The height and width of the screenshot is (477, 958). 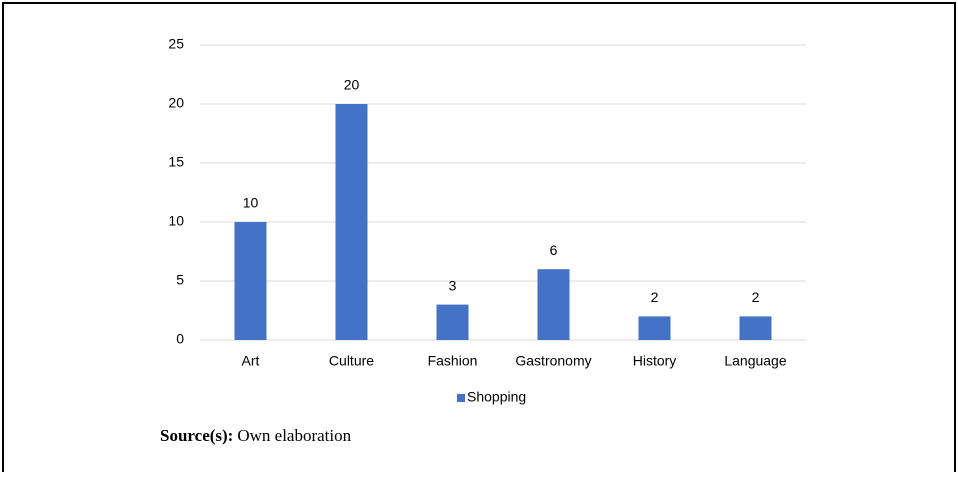 What do you see at coordinates (176, 162) in the screenshot?
I see `y-tick-label: 15` at bounding box center [176, 162].